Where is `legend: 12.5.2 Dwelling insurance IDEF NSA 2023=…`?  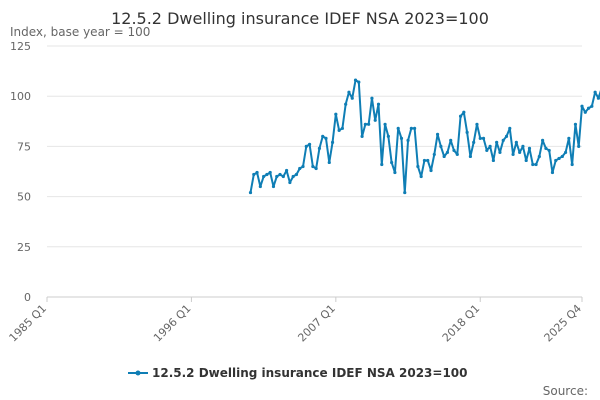 legend: 12.5.2 Dwelling insurance IDEF NSA 2023=… is located at coordinates (298, 373).